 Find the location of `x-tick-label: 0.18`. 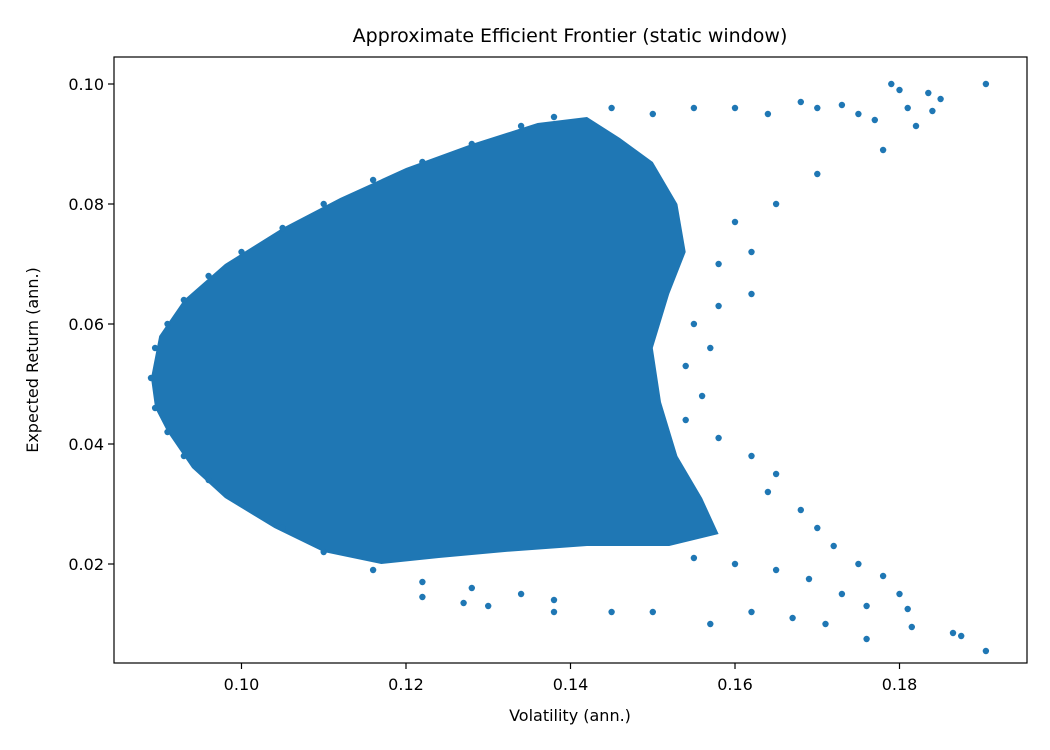

x-tick-label: 0.18 is located at coordinates (900, 684).